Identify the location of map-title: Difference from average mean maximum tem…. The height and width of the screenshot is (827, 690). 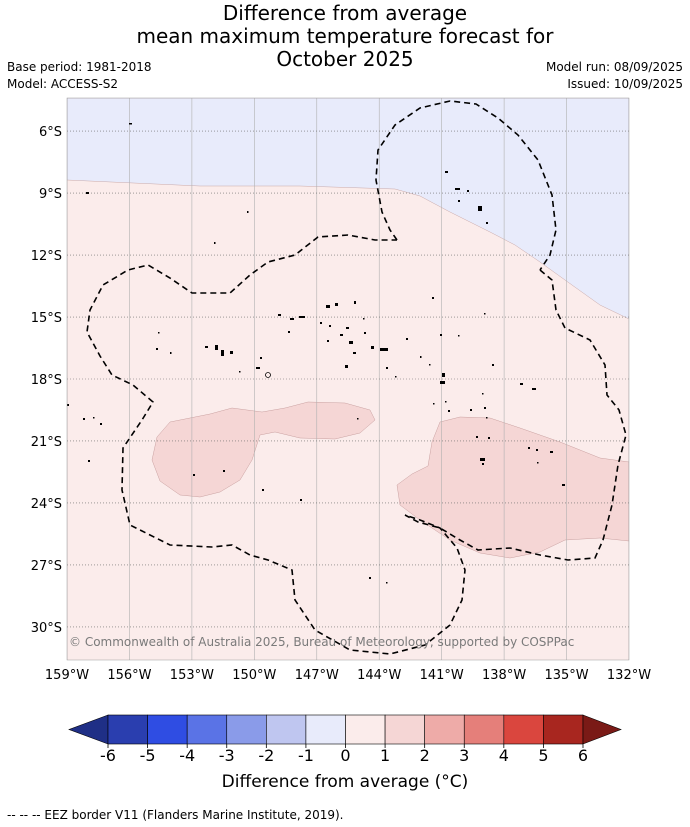
(345, 36).